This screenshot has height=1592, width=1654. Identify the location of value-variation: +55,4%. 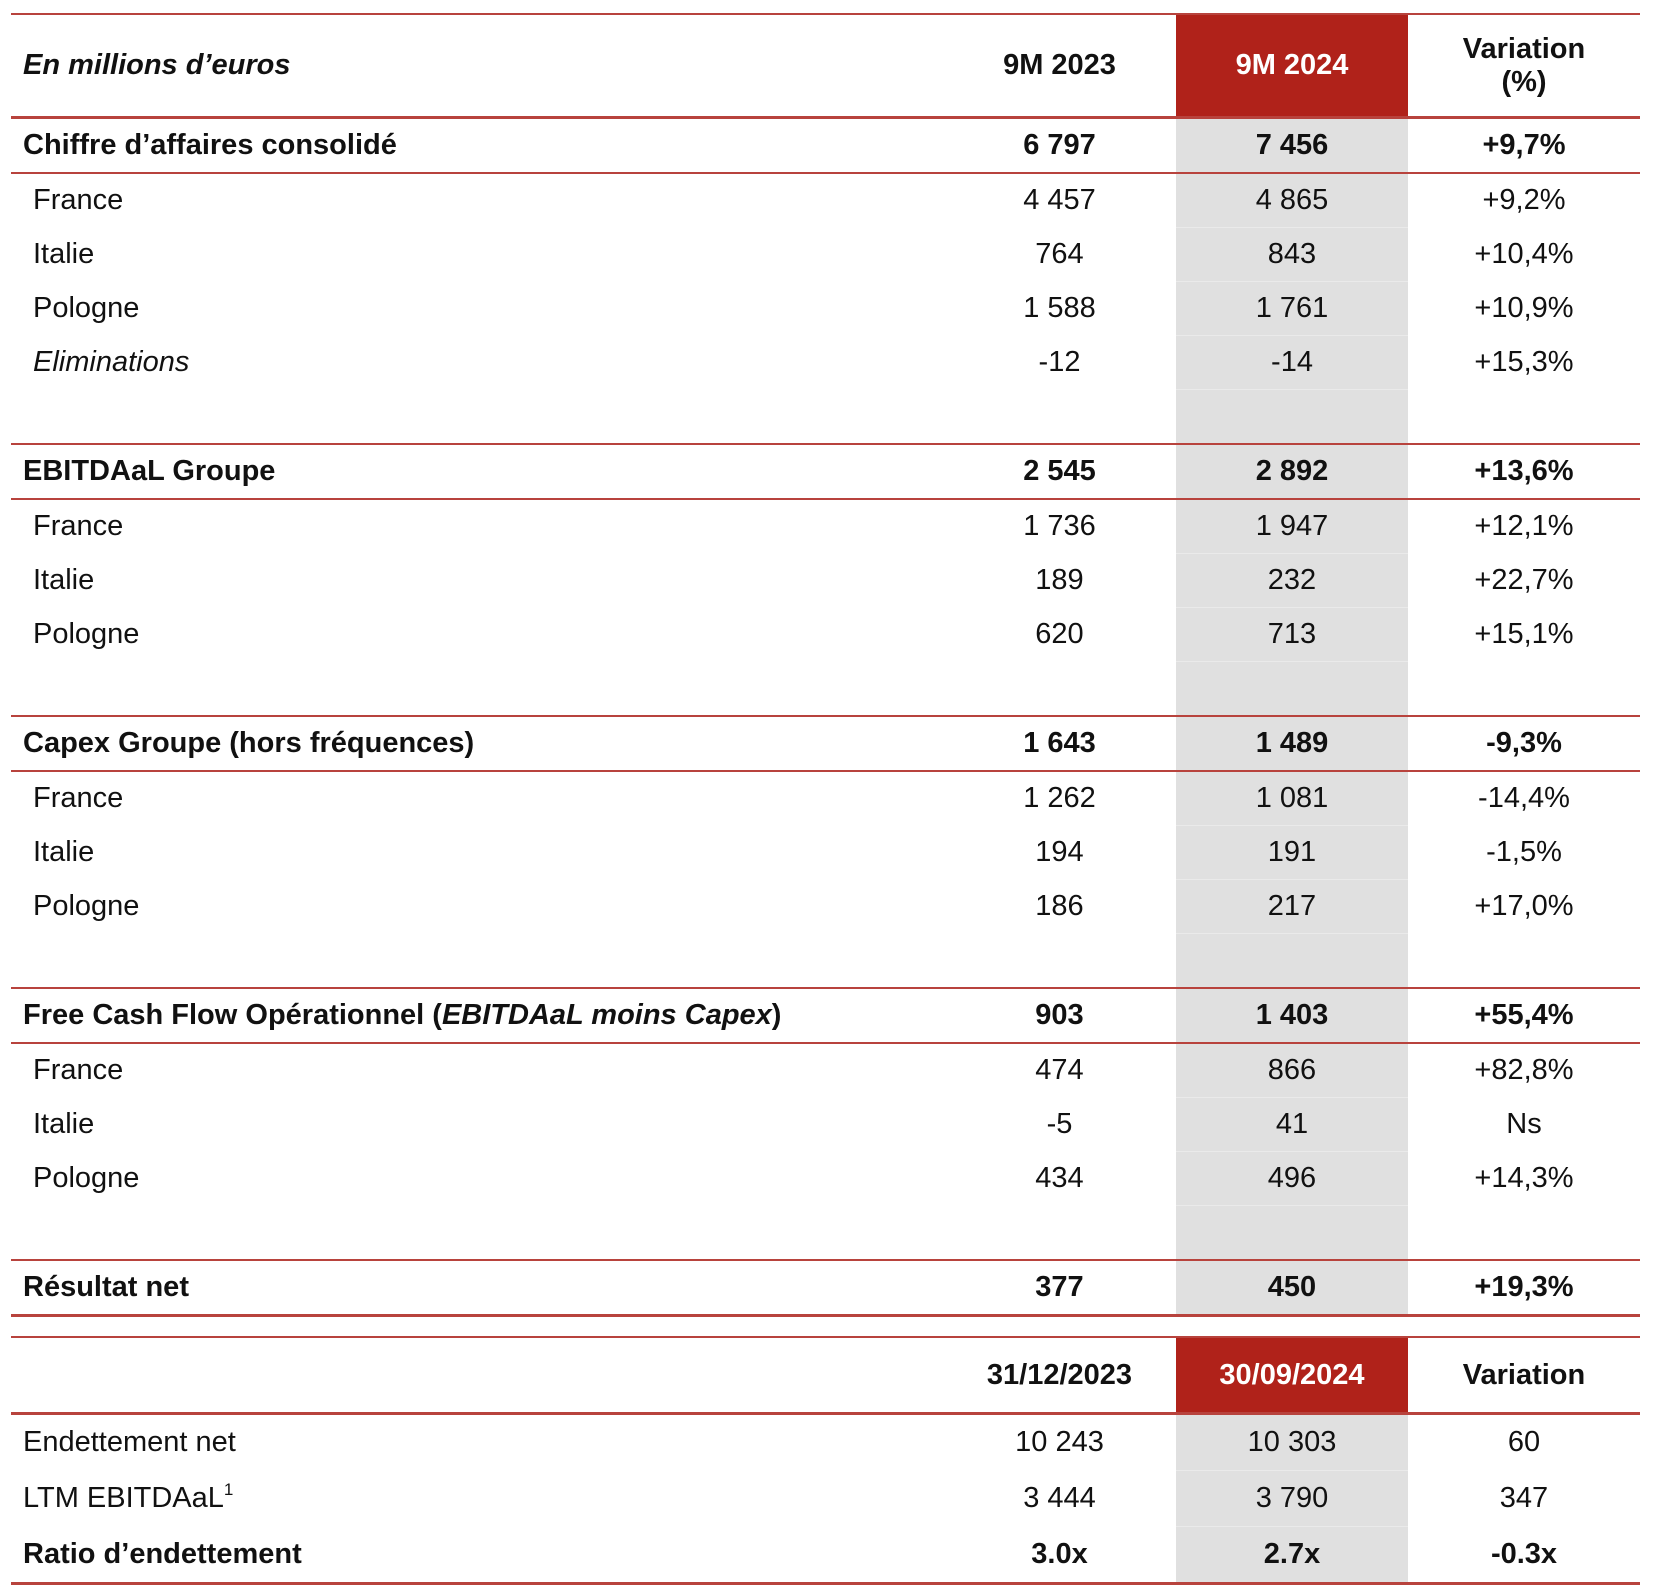
(1524, 1015).